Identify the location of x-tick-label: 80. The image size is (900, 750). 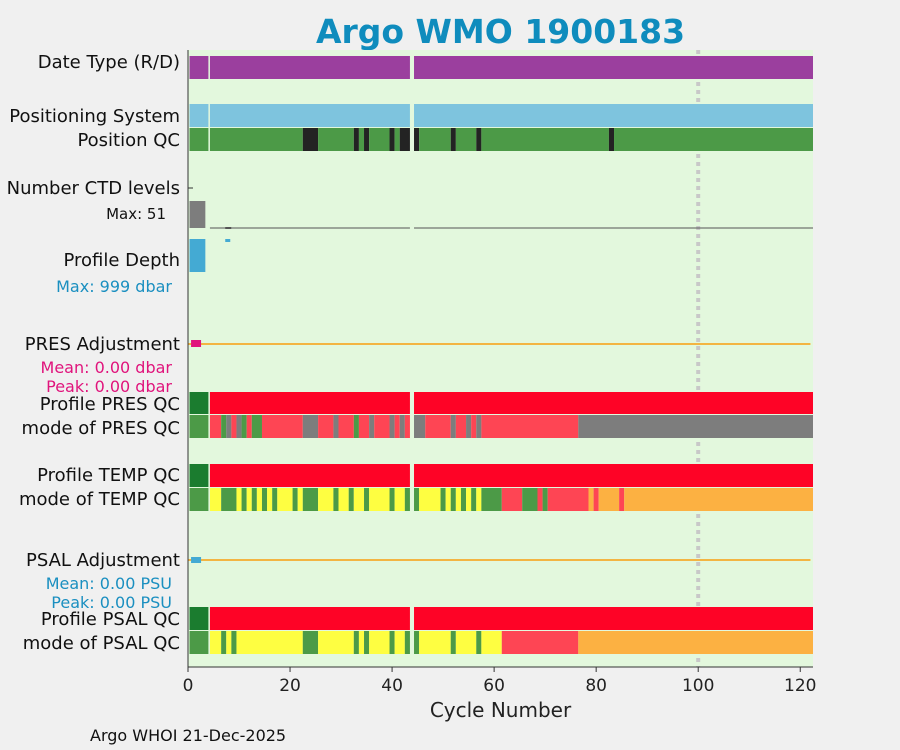
(596, 686).